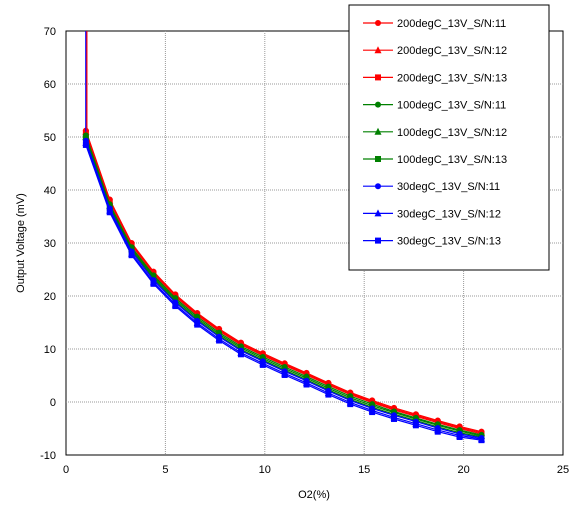 This screenshot has width=585, height=507. I want to click on x-tick-label: 5, so click(165, 470).